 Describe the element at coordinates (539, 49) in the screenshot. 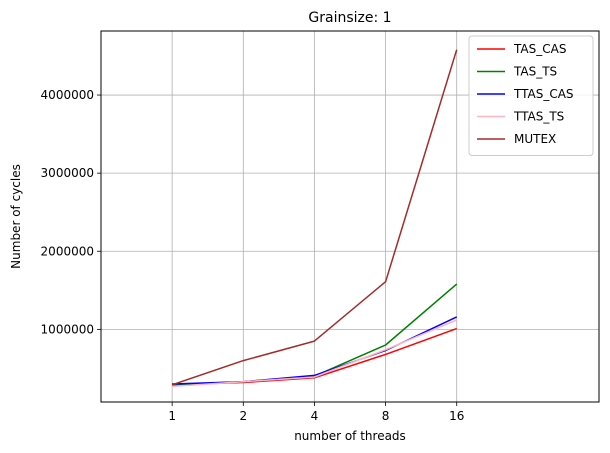

I see `legend-label: TAS_CAS` at that location.